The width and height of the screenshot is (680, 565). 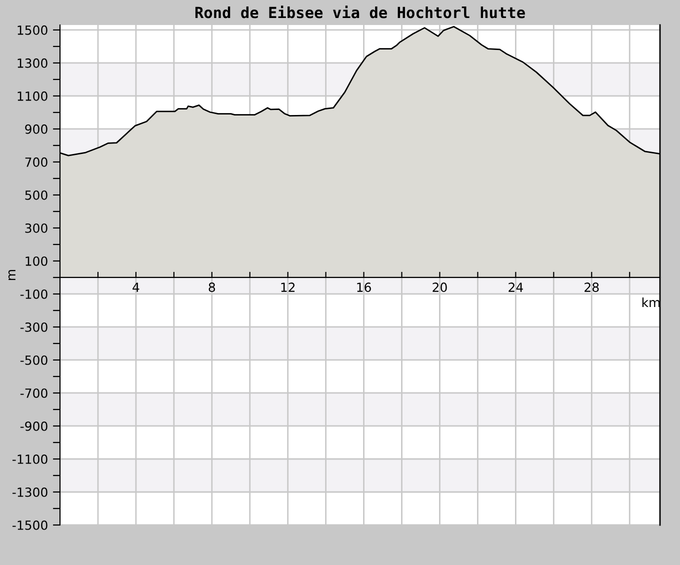 I want to click on x-tick-label: 8, so click(x=212, y=287).